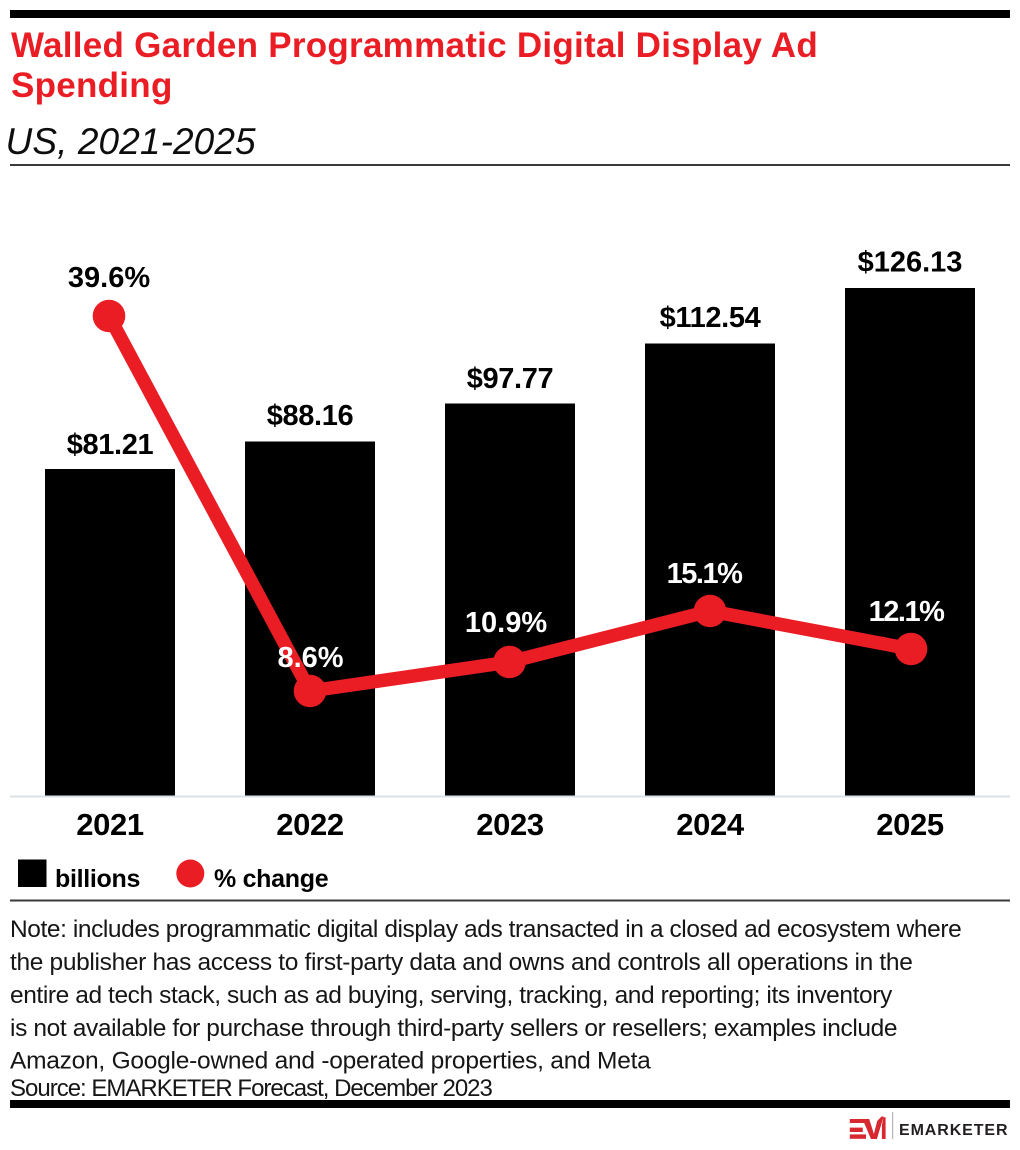 Image resolution: width=1020 pixels, height=1150 pixels. I want to click on svg-text: $88.16, so click(310, 416).